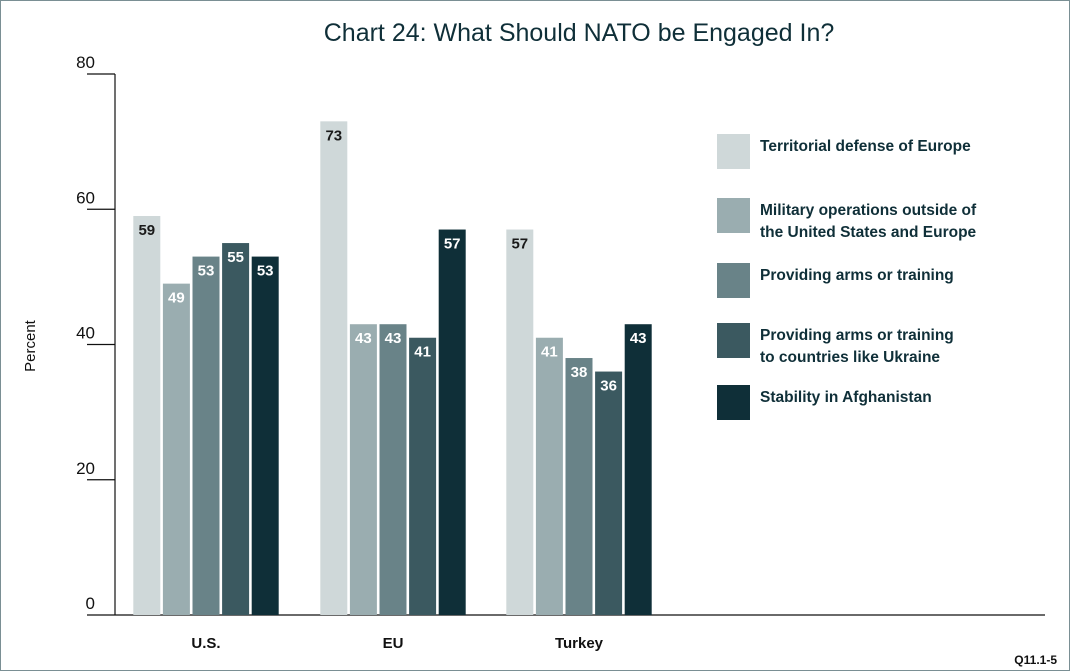  I want to click on data-label: 59, so click(146, 230).